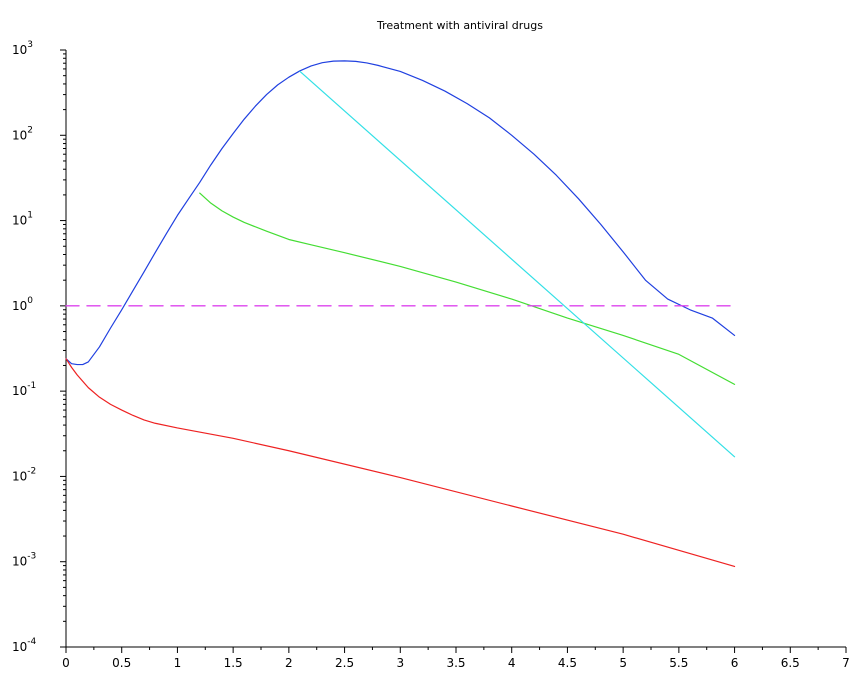  What do you see at coordinates (289, 663) in the screenshot?
I see `x-tick-label: 2` at bounding box center [289, 663].